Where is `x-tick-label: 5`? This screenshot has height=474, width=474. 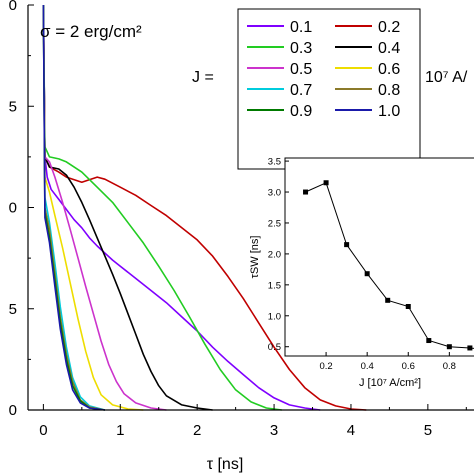
x-tick-label: 5 is located at coordinates (428, 430).